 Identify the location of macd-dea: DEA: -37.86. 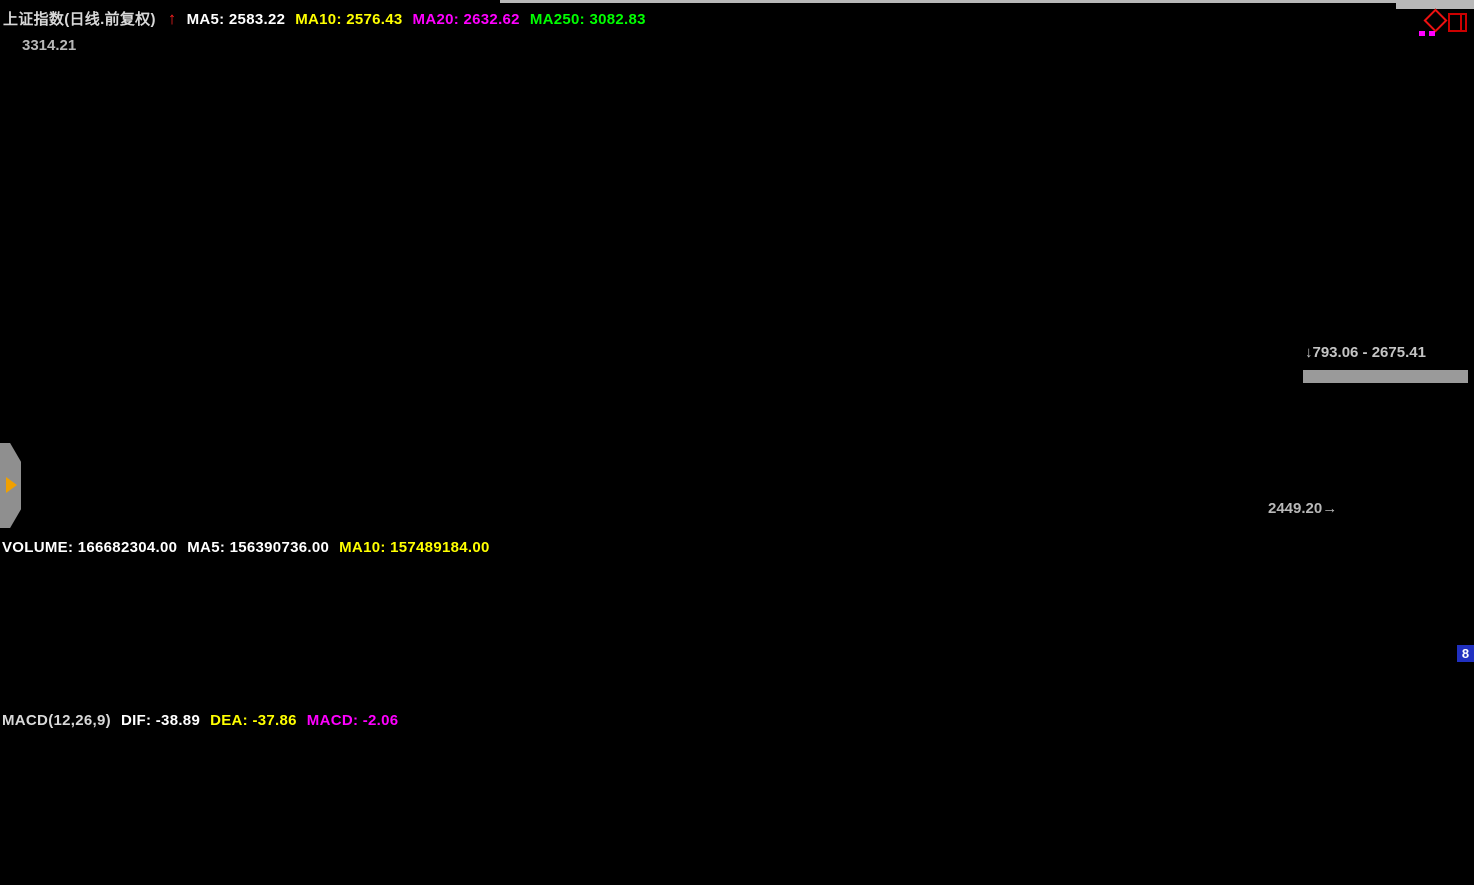
(253, 720).